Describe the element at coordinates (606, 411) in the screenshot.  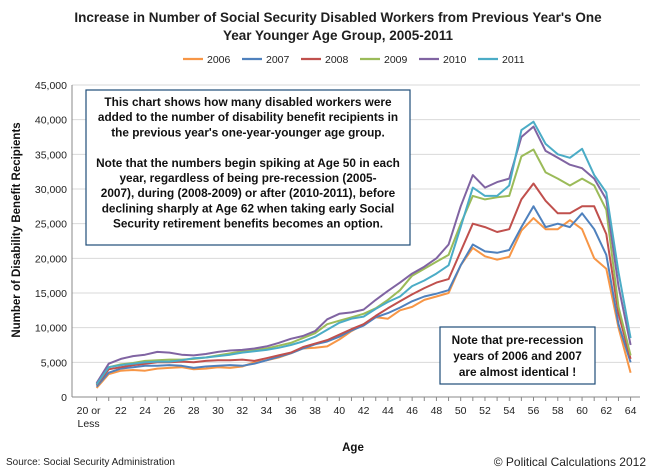
I see `x-tick-label: 62` at that location.